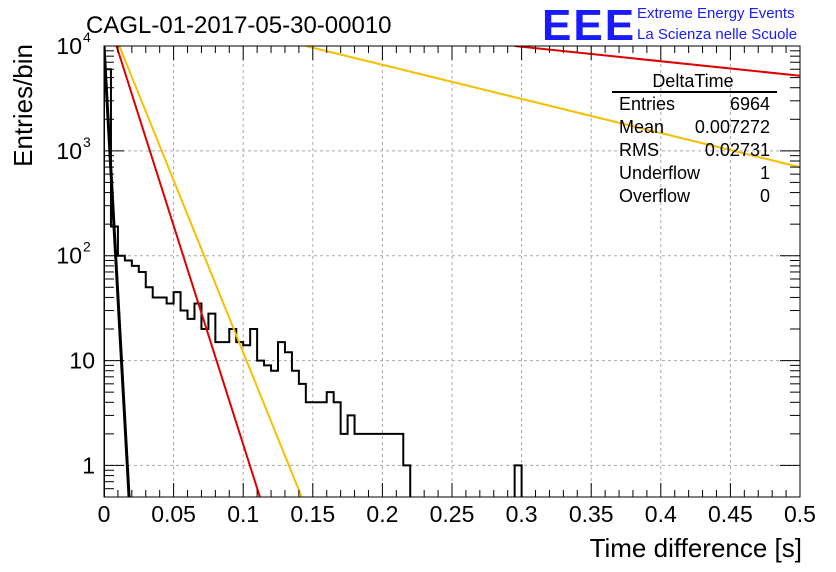 This screenshot has width=836, height=572. Describe the element at coordinates (312, 514) in the screenshot. I see `x-tick-label: 0.15` at that location.